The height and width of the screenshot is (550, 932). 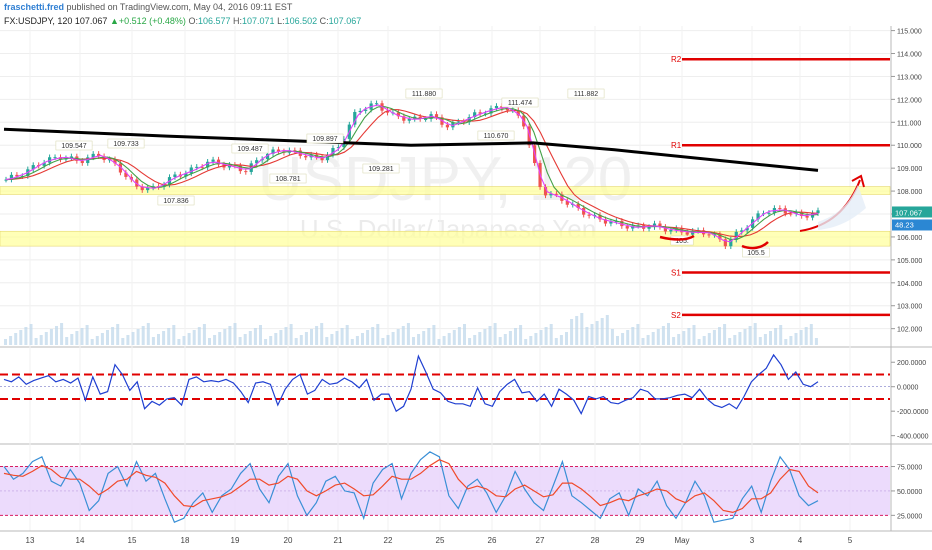 What do you see at coordinates (440, 540) in the screenshot?
I see `x-tick-label: 25` at bounding box center [440, 540].